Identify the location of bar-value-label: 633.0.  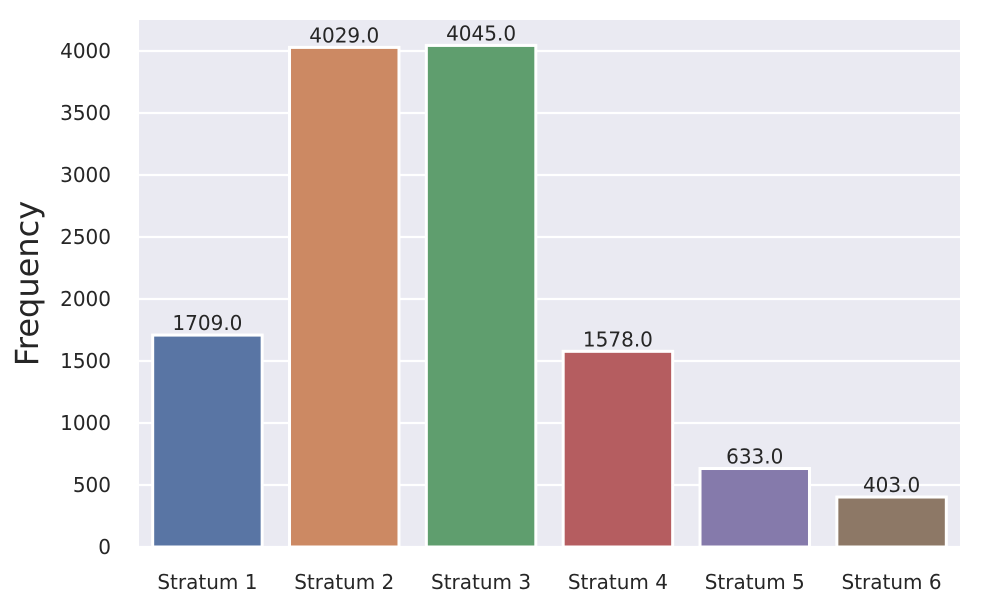
(754, 457).